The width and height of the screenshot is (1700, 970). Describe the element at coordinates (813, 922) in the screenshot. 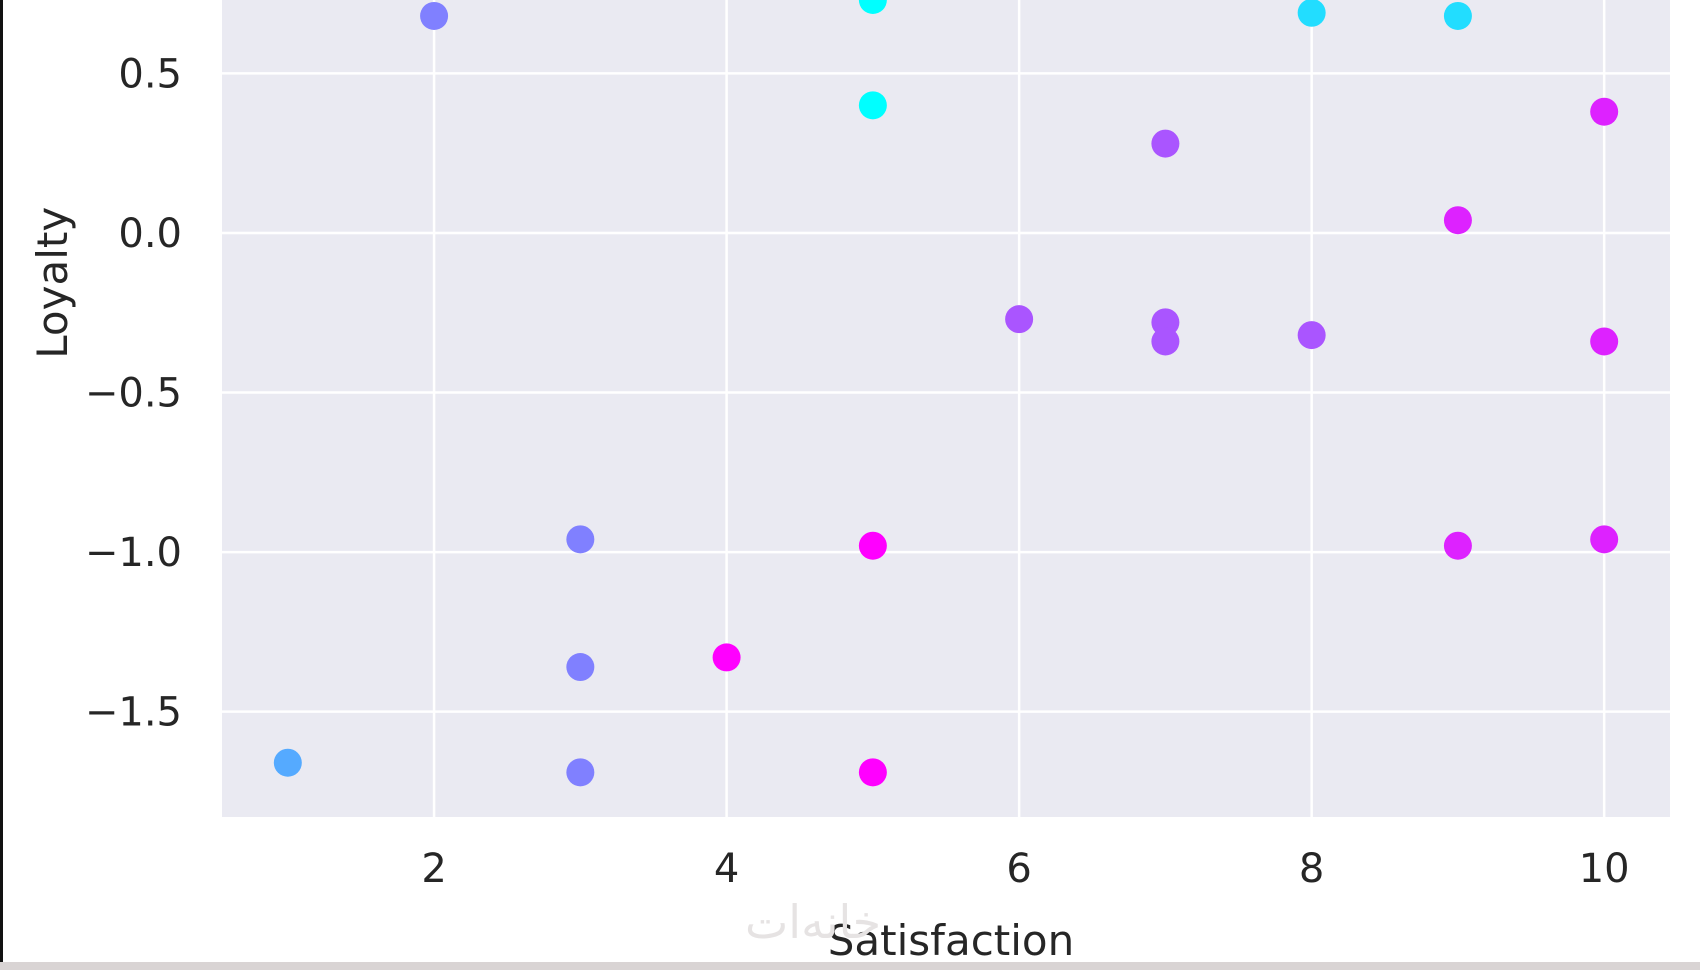

I see `watermark-logo: خانه‌ات` at that location.